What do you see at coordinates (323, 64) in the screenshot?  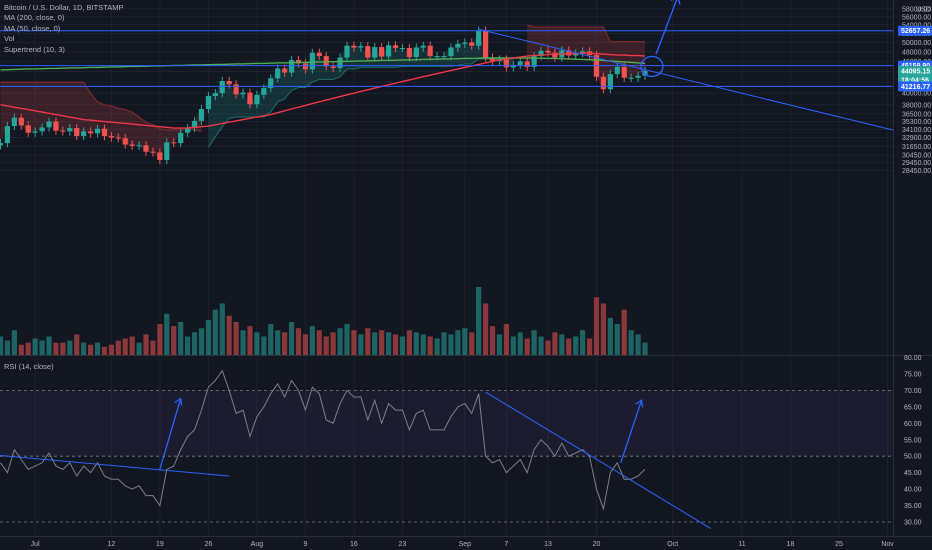 I see `ma200-line` at bounding box center [323, 64].